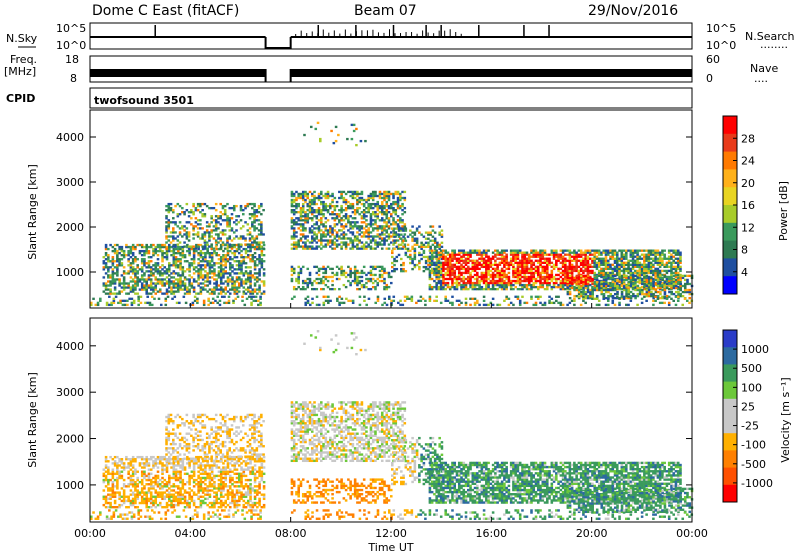 This screenshot has height=554, width=800. What do you see at coordinates (165, 11) in the screenshot?
I see `station-title: Dome C East (fitACF)` at bounding box center [165, 11].